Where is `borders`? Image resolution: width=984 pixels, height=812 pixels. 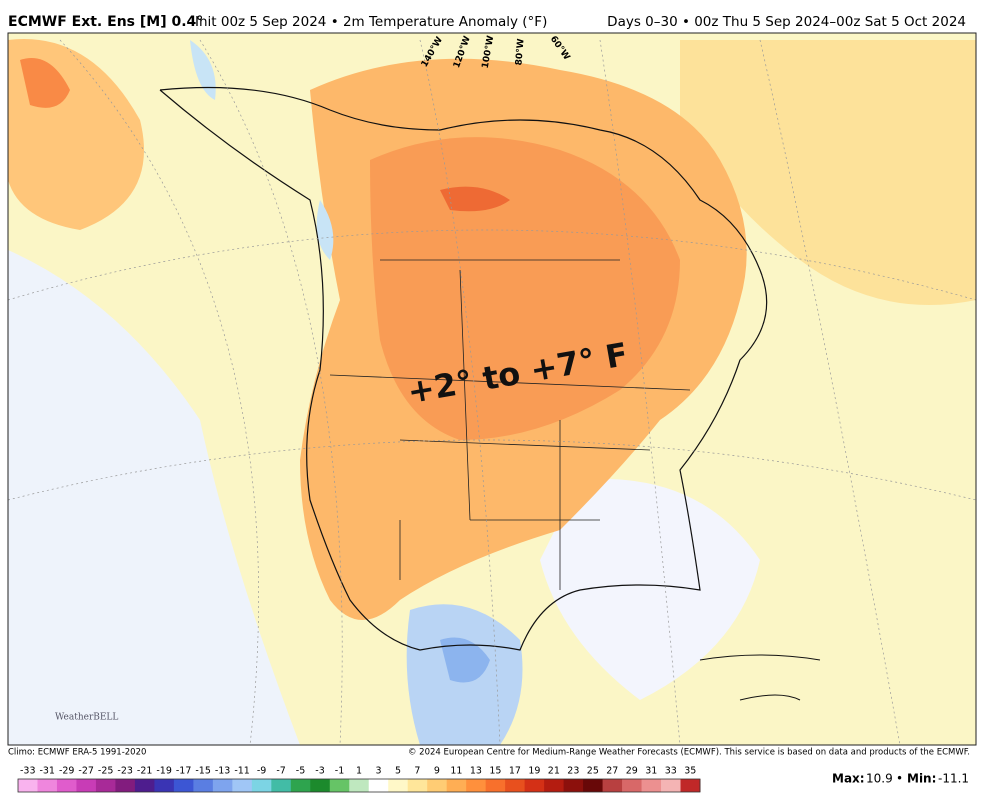
borders is located at coordinates (510, 424).